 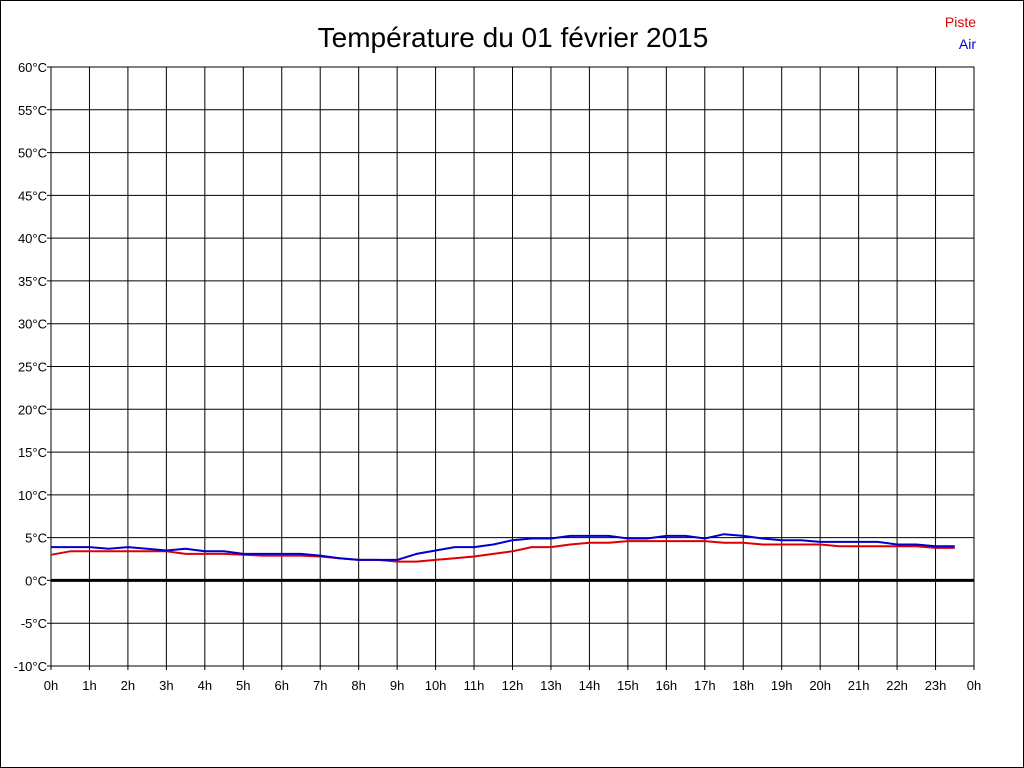 I want to click on y-tick-label: 5°C, so click(x=36, y=538).